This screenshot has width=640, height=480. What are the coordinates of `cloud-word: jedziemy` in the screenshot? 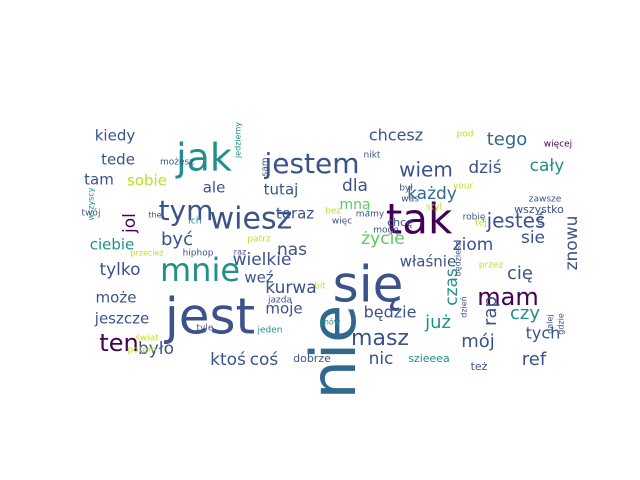 It's located at (238, 140).